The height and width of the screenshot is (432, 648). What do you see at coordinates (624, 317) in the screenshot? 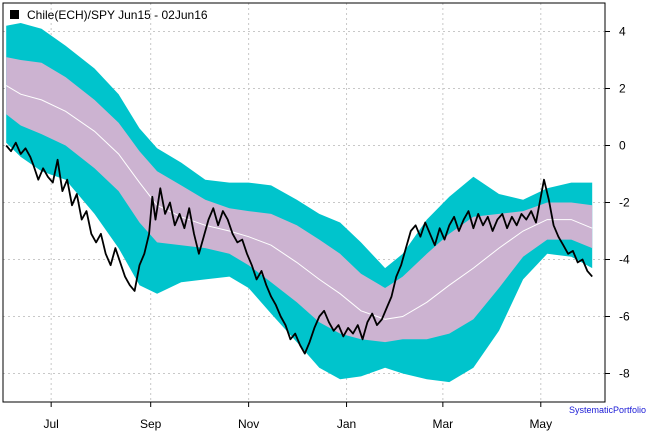
I see `y-tick-label: -6` at bounding box center [624, 317].